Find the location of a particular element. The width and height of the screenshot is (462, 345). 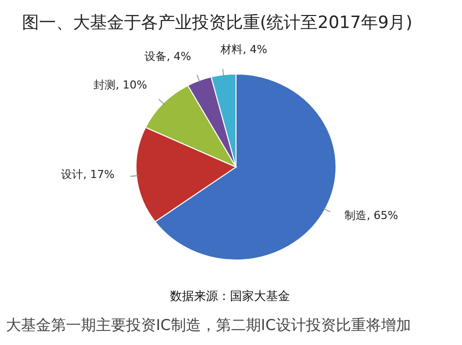

slice-label: 设备, 4% is located at coordinates (168, 57).